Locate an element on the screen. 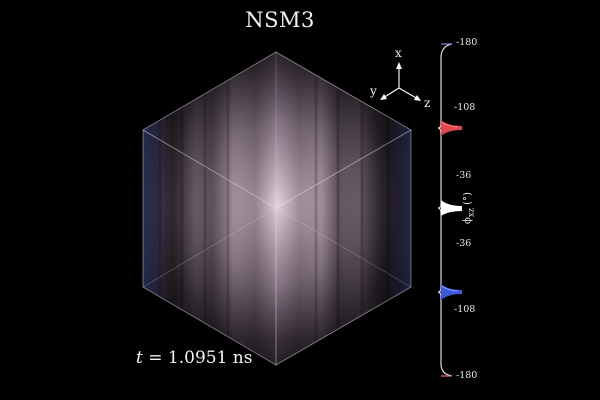 The height and width of the screenshot is (400, 600). colorbar-red-band is located at coordinates (451, 128).